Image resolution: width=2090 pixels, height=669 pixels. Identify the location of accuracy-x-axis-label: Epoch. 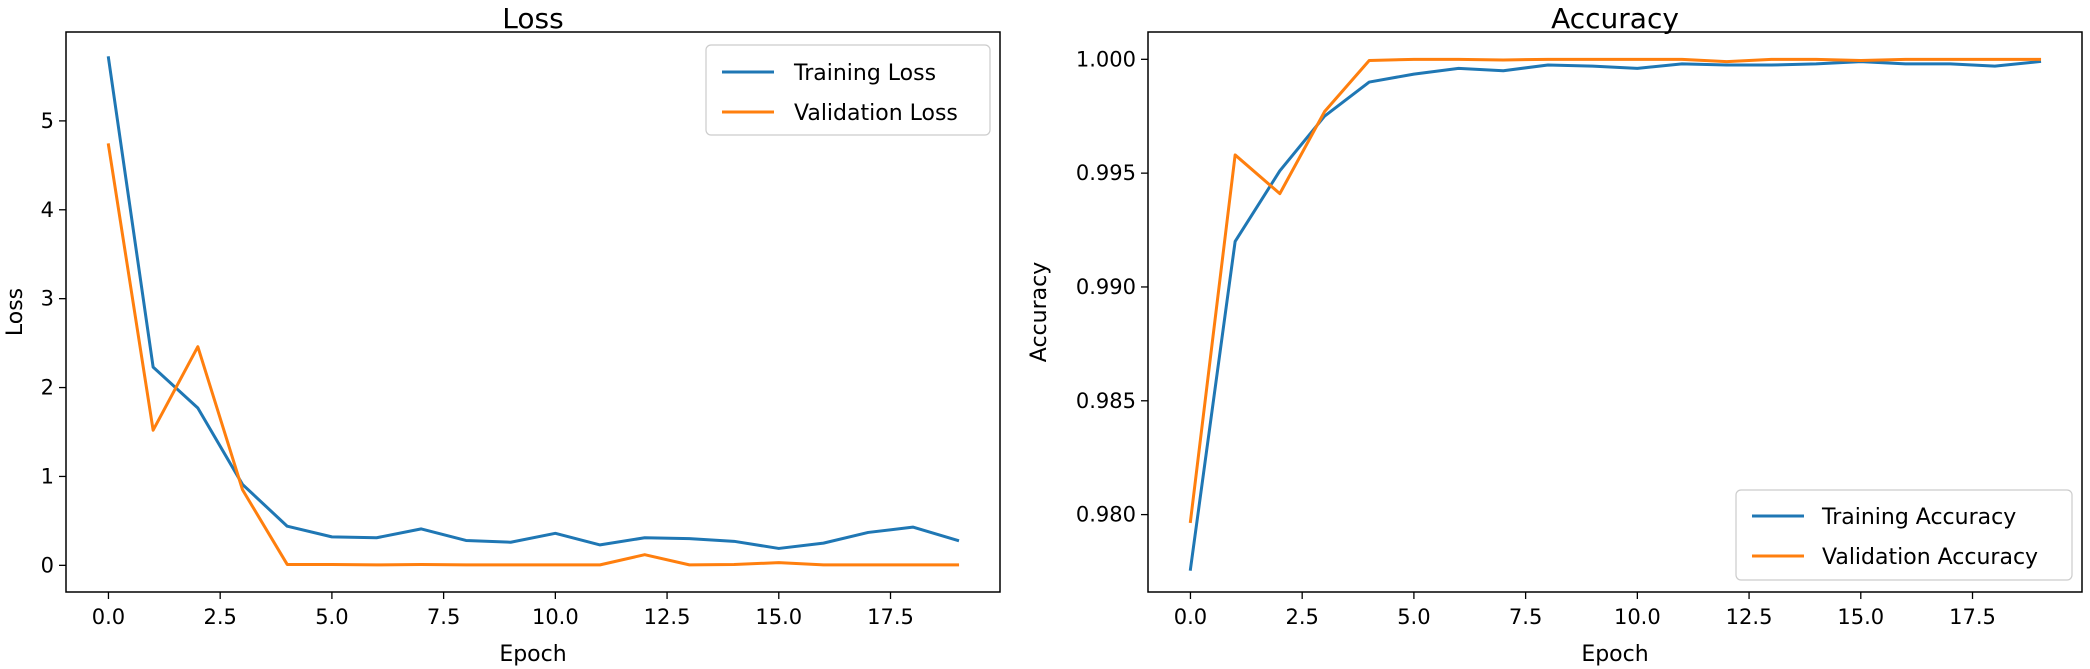
(1614, 654).